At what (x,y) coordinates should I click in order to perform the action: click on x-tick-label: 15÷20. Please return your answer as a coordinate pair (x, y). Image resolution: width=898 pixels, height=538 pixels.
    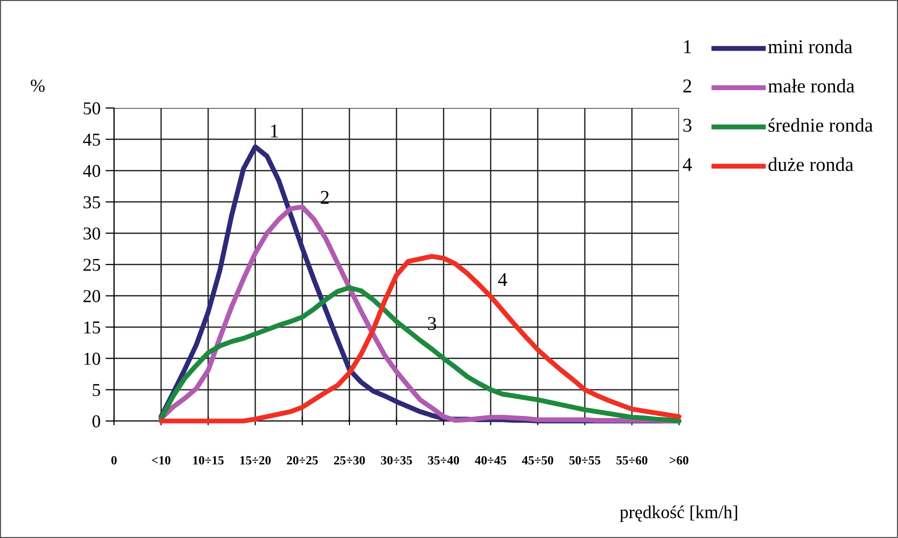
    Looking at the image, I should click on (255, 460).